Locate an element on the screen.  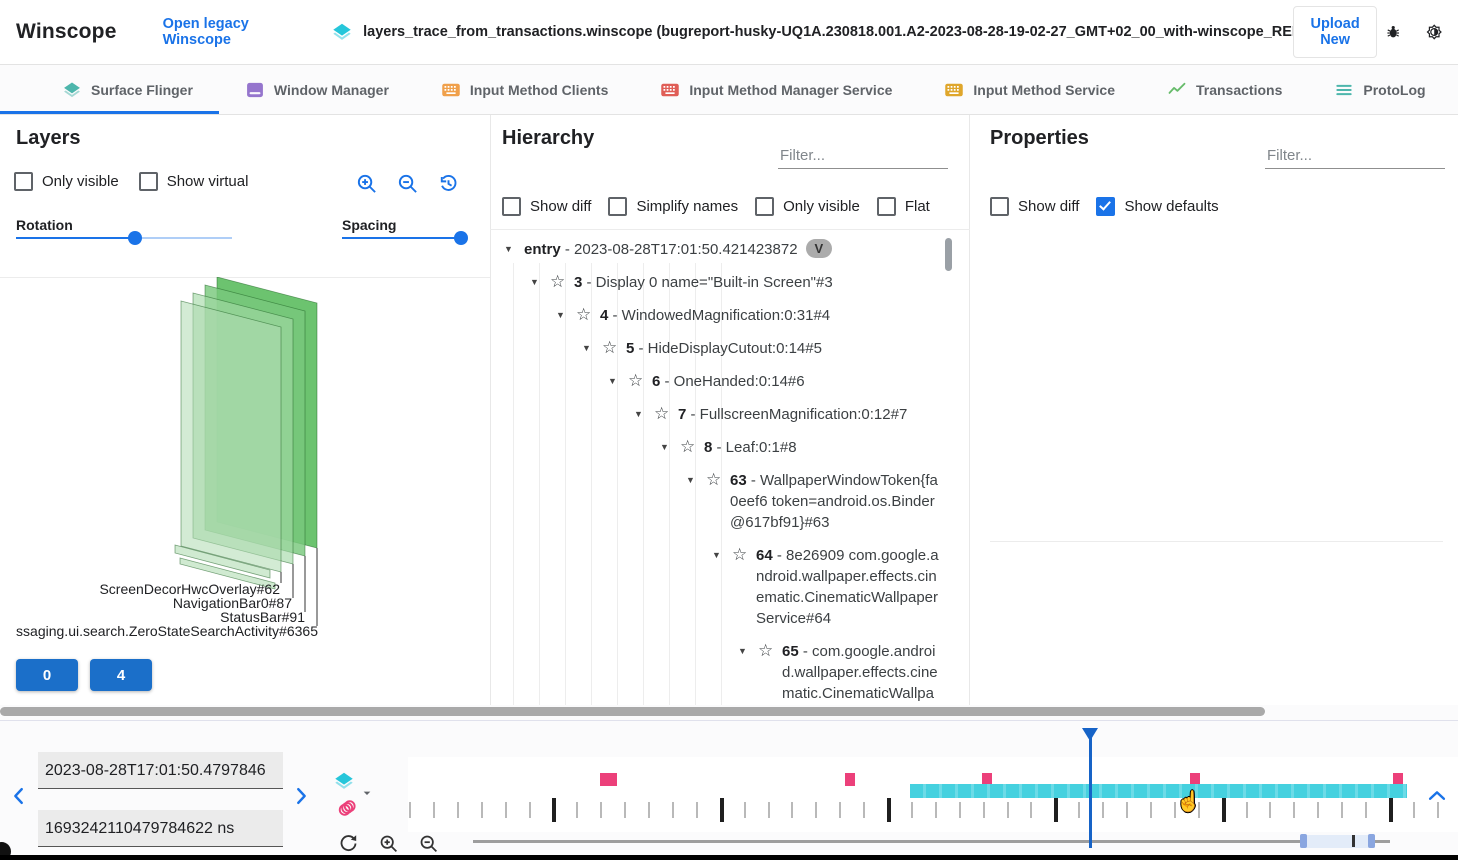
zoom-range-selection is located at coordinates (1337, 841).